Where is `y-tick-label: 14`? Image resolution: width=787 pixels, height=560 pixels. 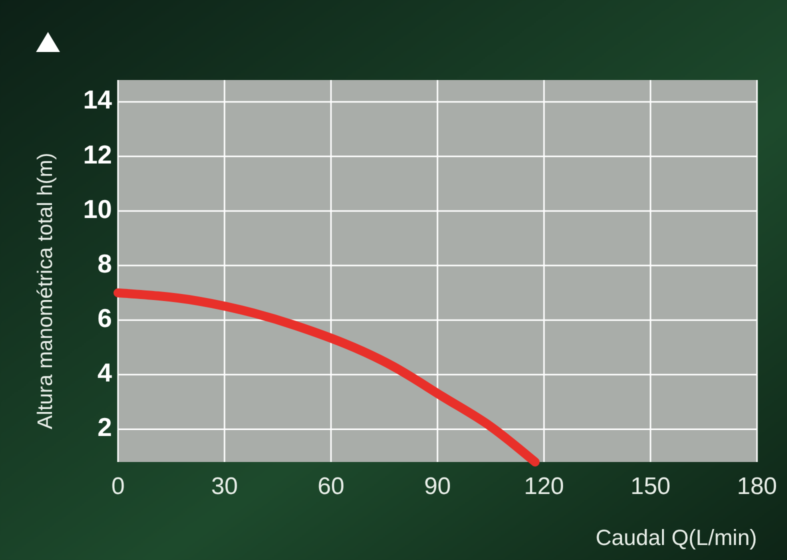 y-tick-label: 14 is located at coordinates (98, 99).